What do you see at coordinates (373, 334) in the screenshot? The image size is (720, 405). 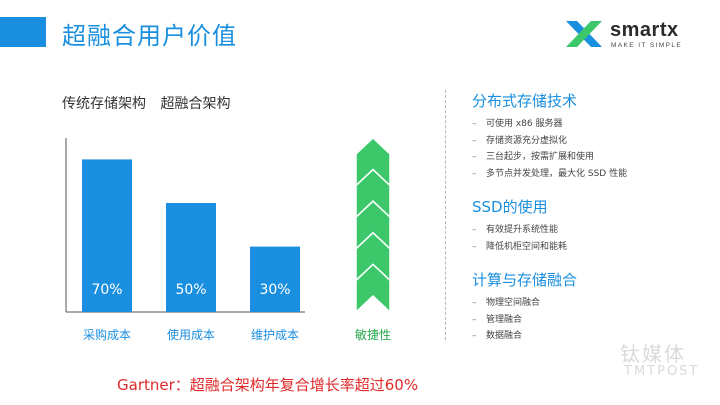 I see `agility-label: 敏捷性` at bounding box center [373, 334].